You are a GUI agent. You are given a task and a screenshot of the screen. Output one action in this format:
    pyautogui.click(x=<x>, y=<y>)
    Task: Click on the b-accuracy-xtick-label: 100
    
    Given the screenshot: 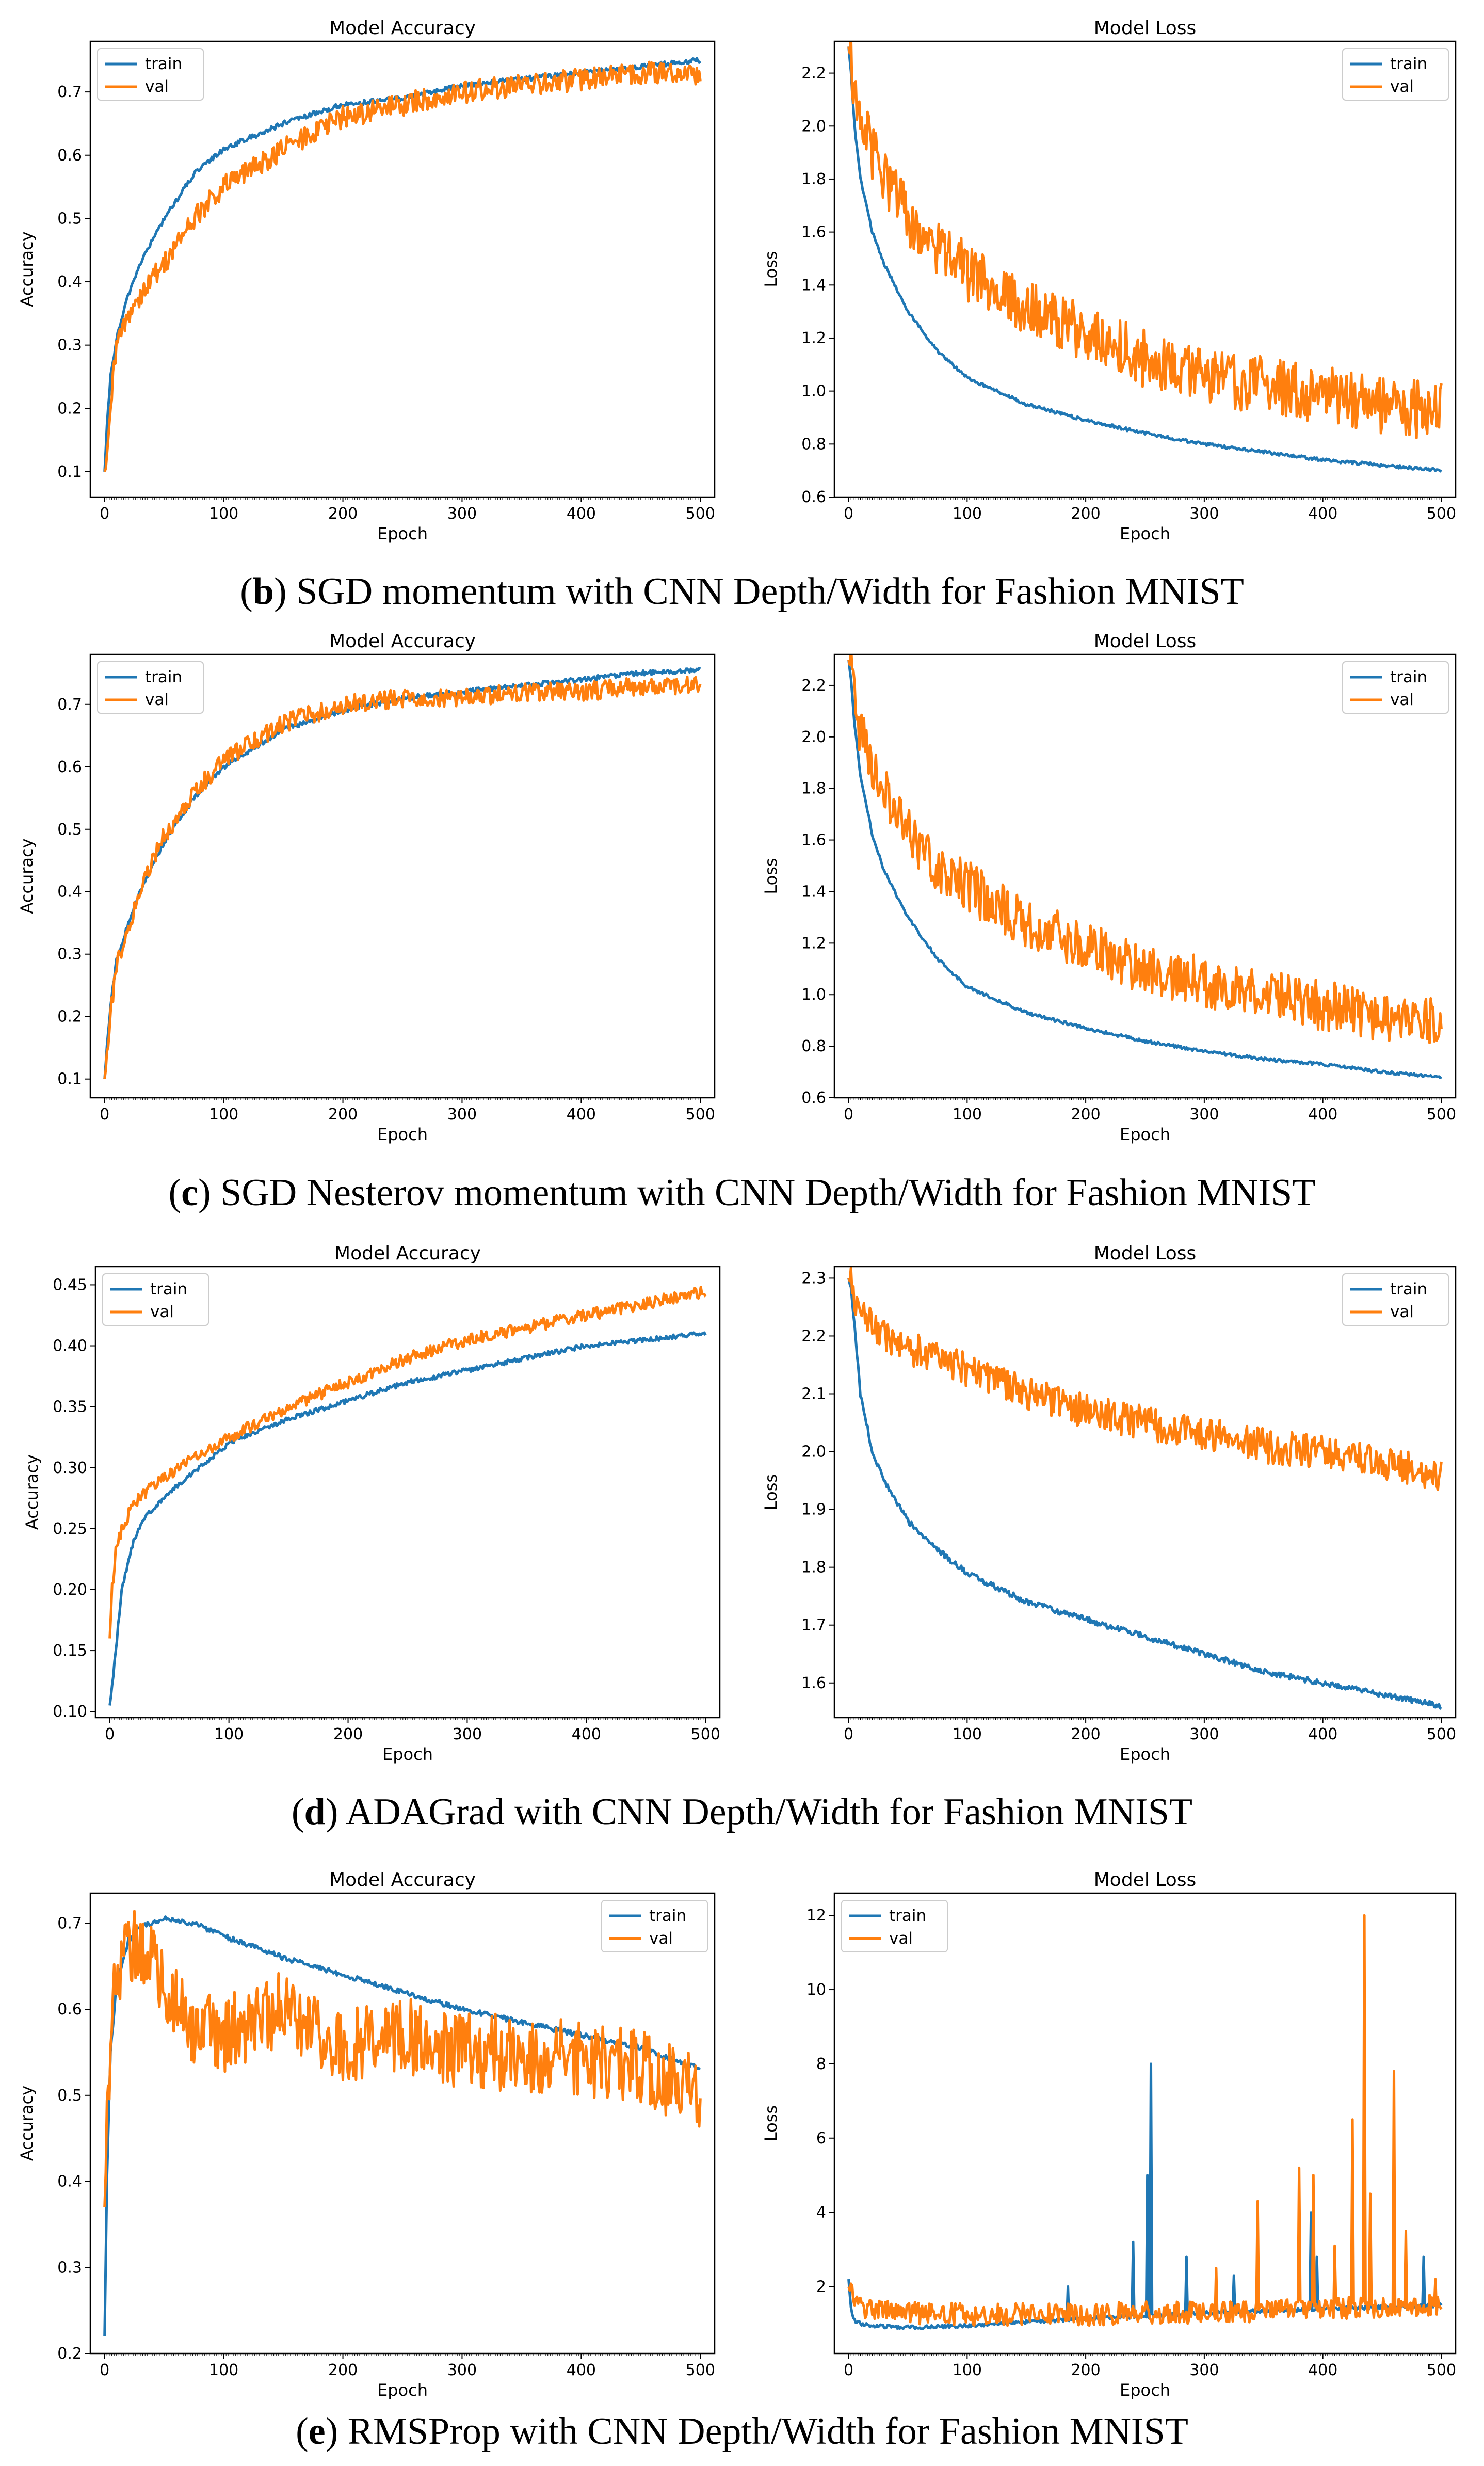 What is the action you would take?
    pyautogui.click(x=223, y=514)
    